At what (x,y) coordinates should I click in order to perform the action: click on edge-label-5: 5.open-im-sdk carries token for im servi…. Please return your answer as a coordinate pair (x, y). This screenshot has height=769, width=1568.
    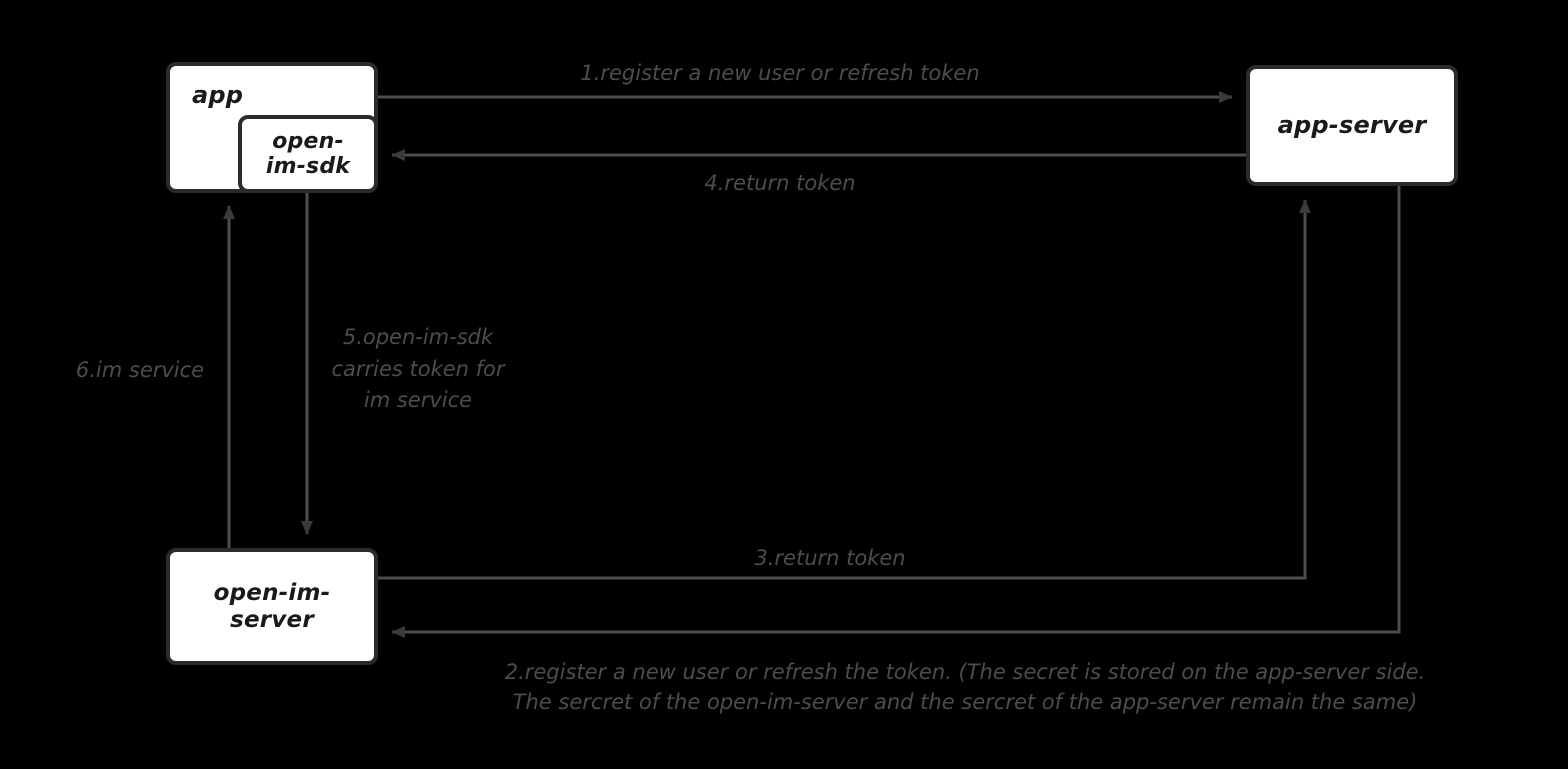
    Looking at the image, I should click on (418, 368).